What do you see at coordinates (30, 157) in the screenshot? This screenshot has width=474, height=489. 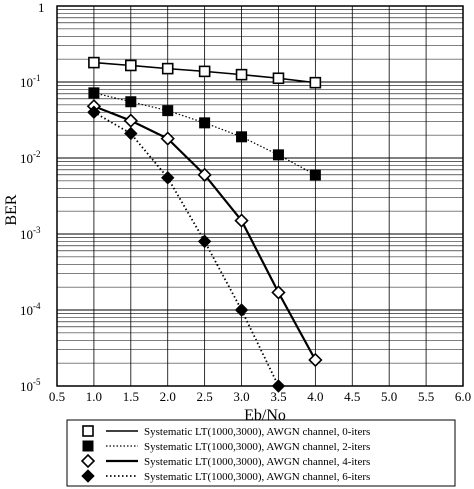 I see `y-tick-label: 10⁻²` at bounding box center [30, 157].